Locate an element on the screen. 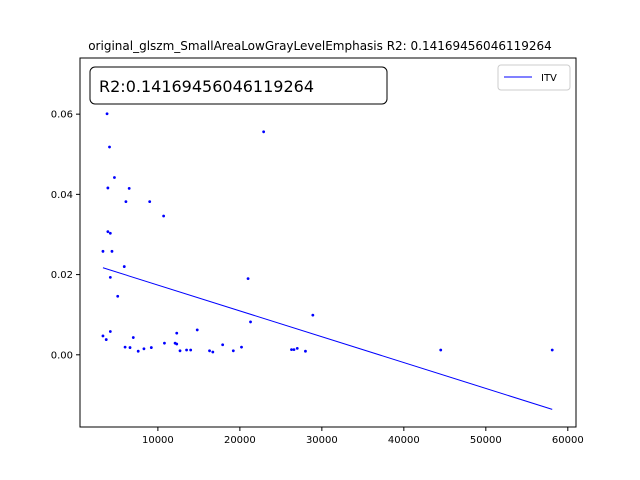 The image size is (640, 480). y-tick-label: 0.06 is located at coordinates (62, 115).